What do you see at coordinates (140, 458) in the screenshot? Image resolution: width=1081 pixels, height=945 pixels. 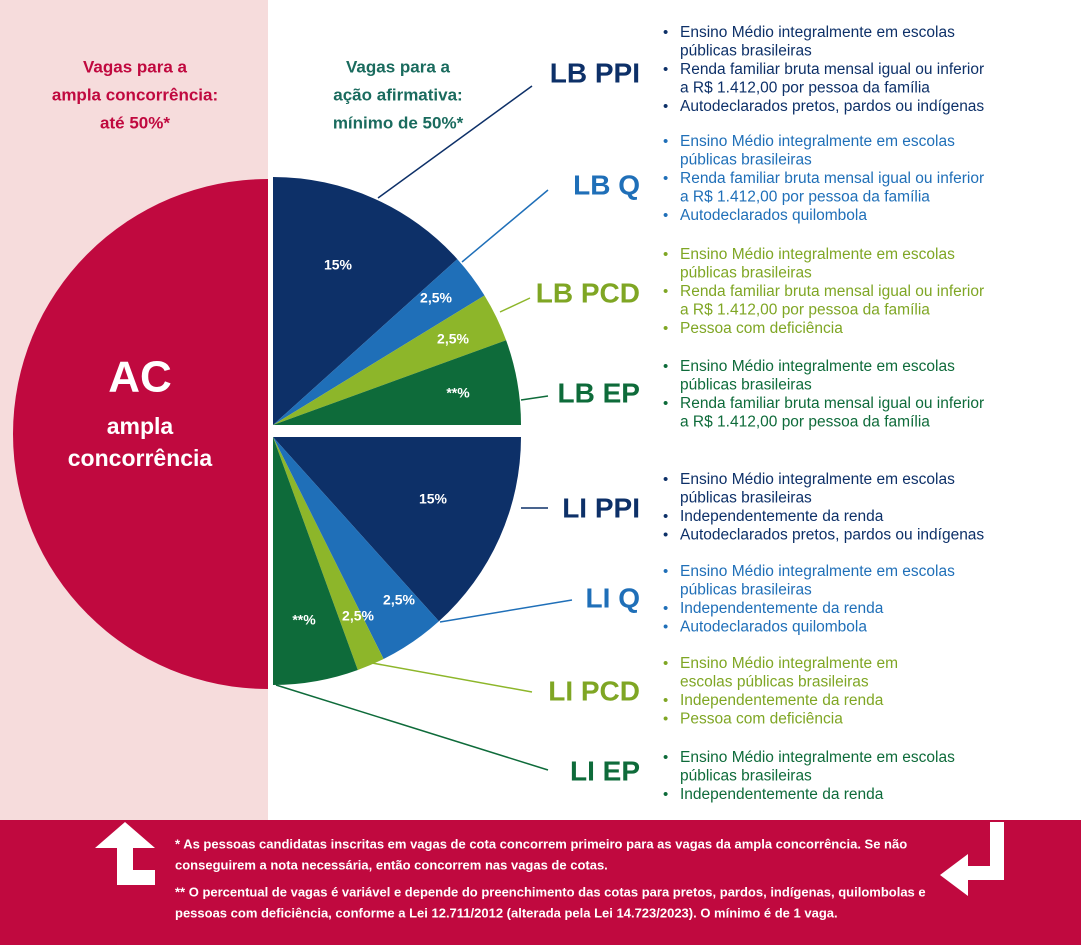 I see `ac-subtitle: concorrência` at bounding box center [140, 458].